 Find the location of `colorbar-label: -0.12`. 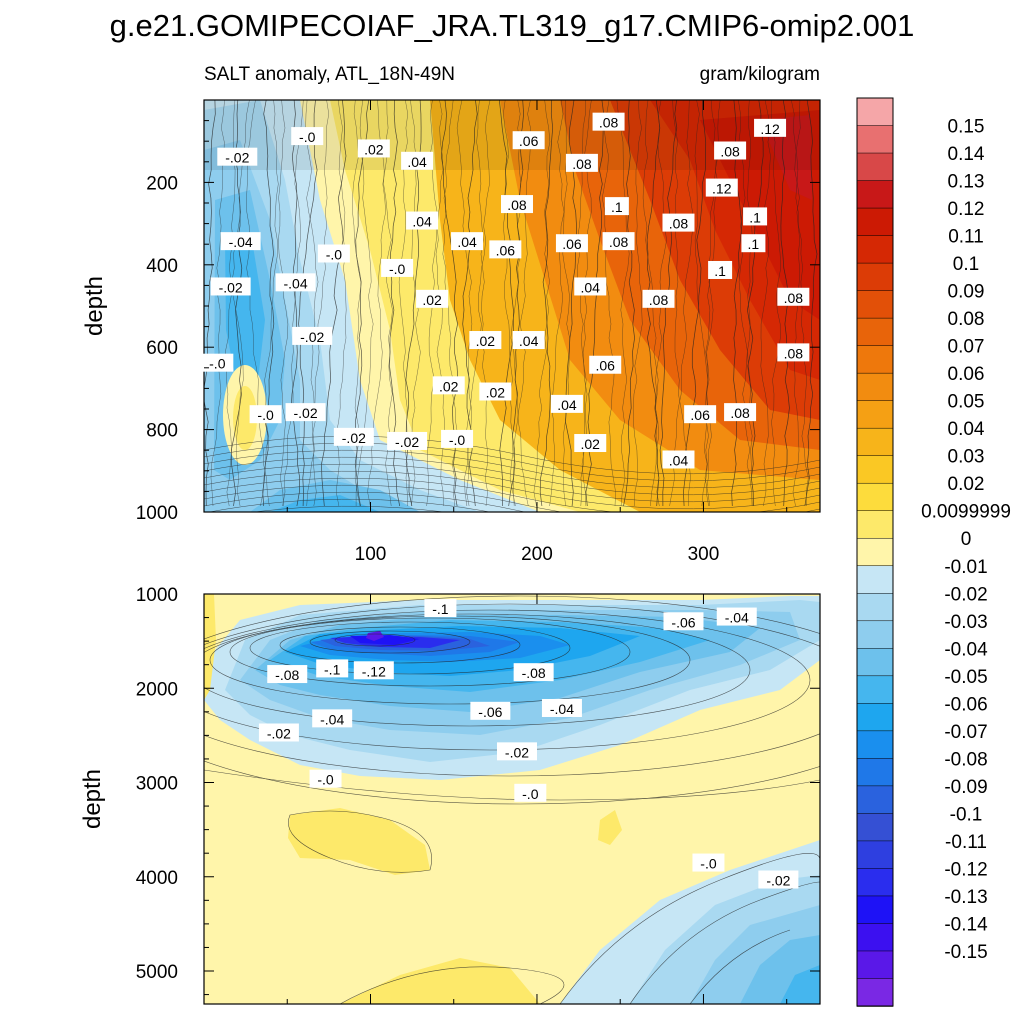

colorbar-label: -0.12 is located at coordinates (965, 869).